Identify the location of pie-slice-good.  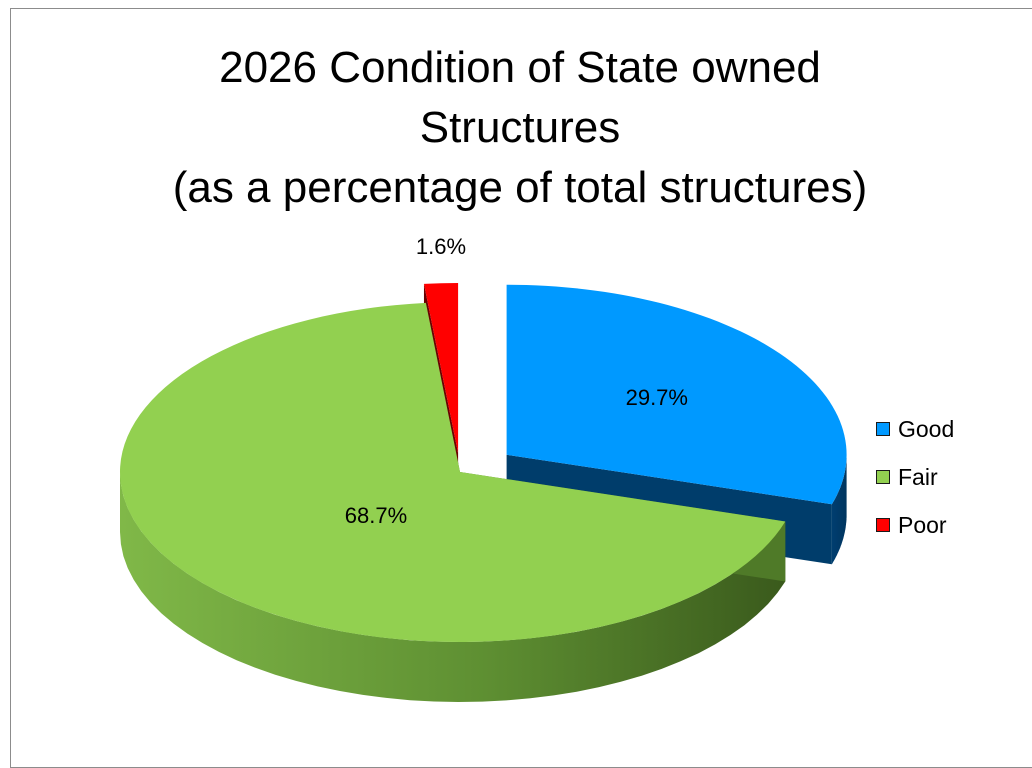
(676, 394).